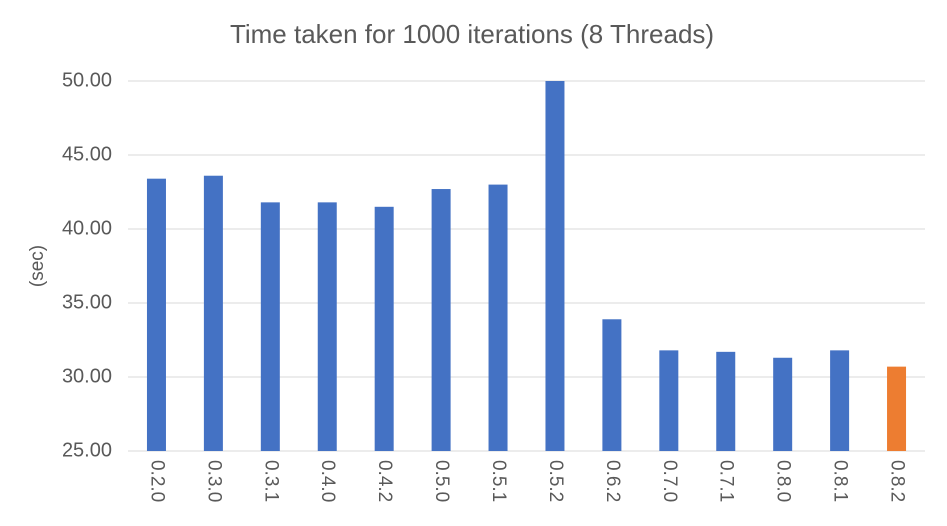  I want to click on x-tick-label: 0.2.0, so click(156, 481).